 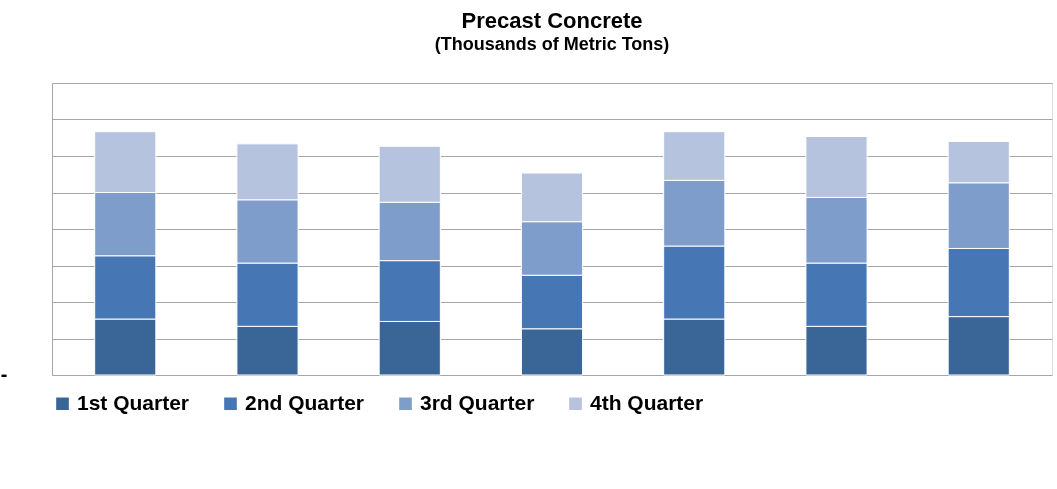 I want to click on legend-label: 2nd Quarter, so click(x=305, y=402).